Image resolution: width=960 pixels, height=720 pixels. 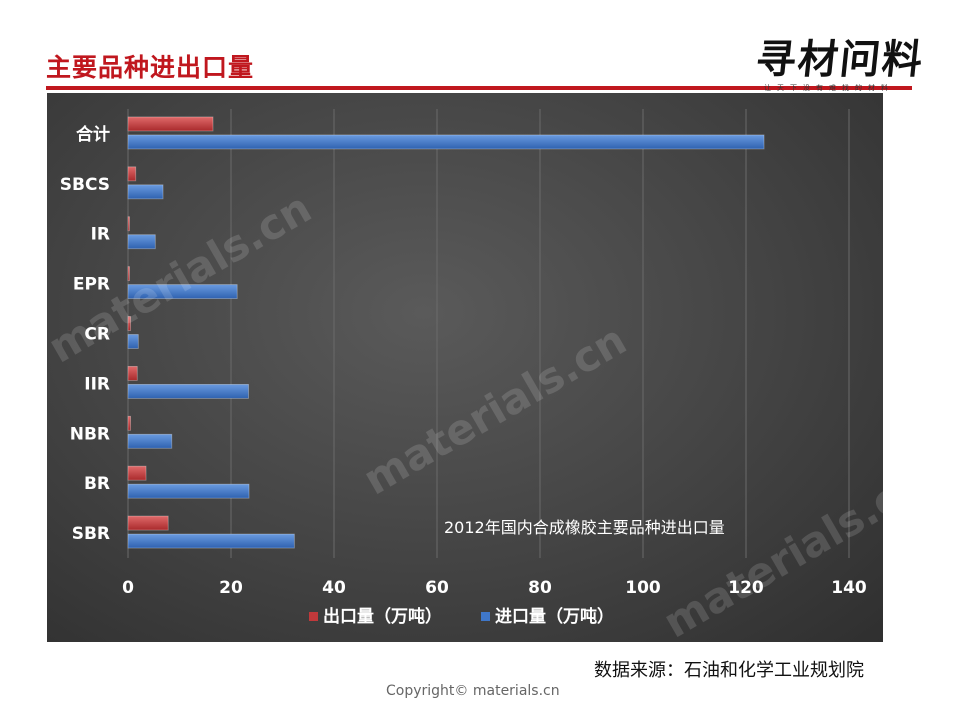 What do you see at coordinates (479, 88) in the screenshot?
I see `title-underline` at bounding box center [479, 88].